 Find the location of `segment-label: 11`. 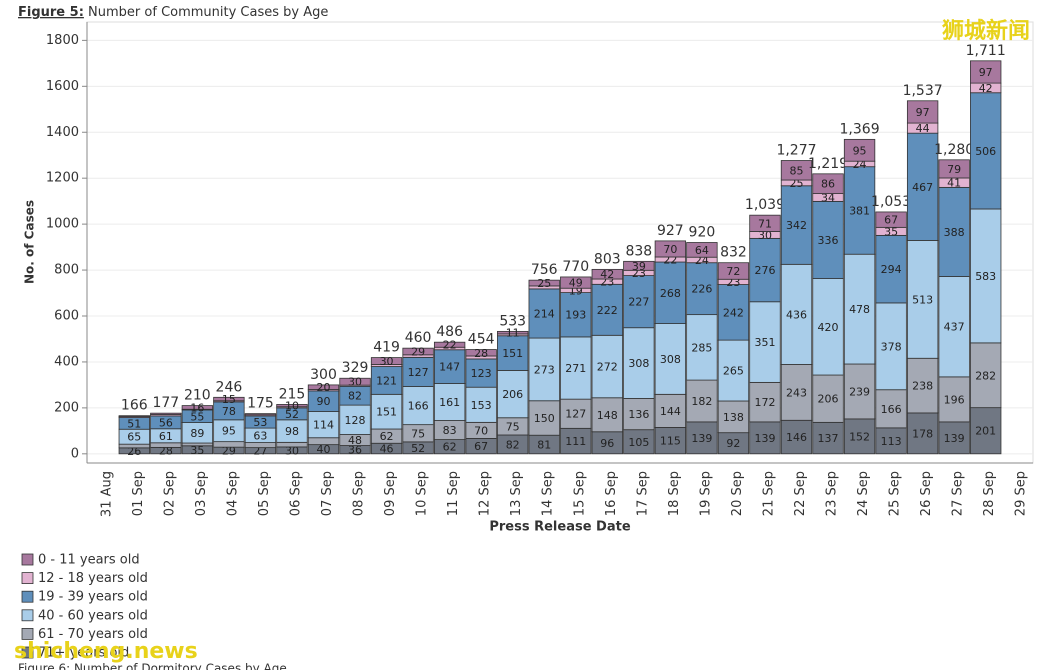

segment-label: 11 is located at coordinates (513, 333).